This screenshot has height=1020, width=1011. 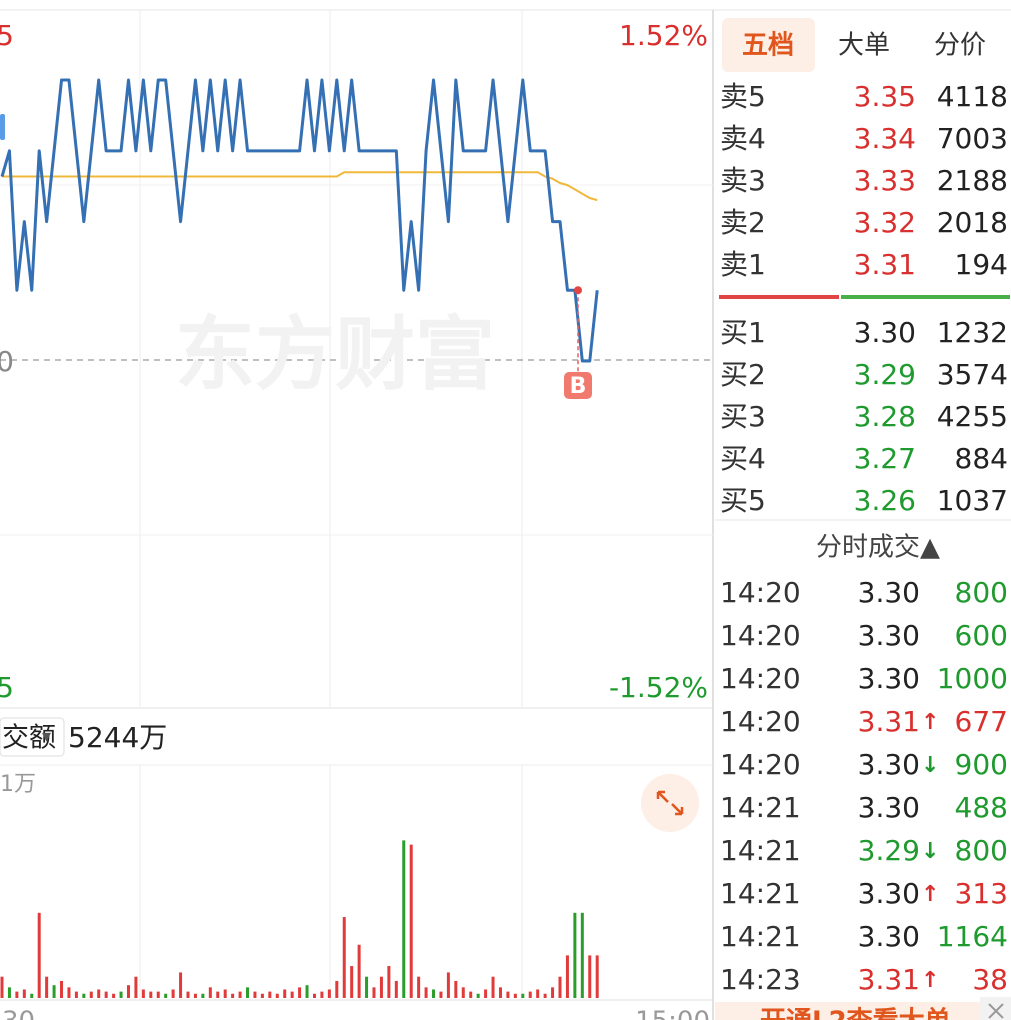 I want to click on avg-price-line, so click(x=300, y=186).